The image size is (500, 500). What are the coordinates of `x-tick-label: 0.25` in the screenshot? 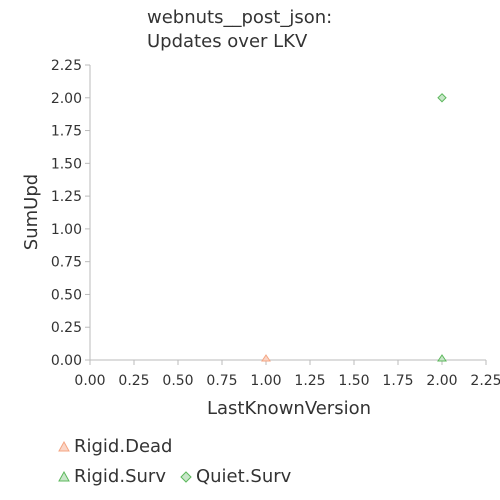 It's located at (133, 381).